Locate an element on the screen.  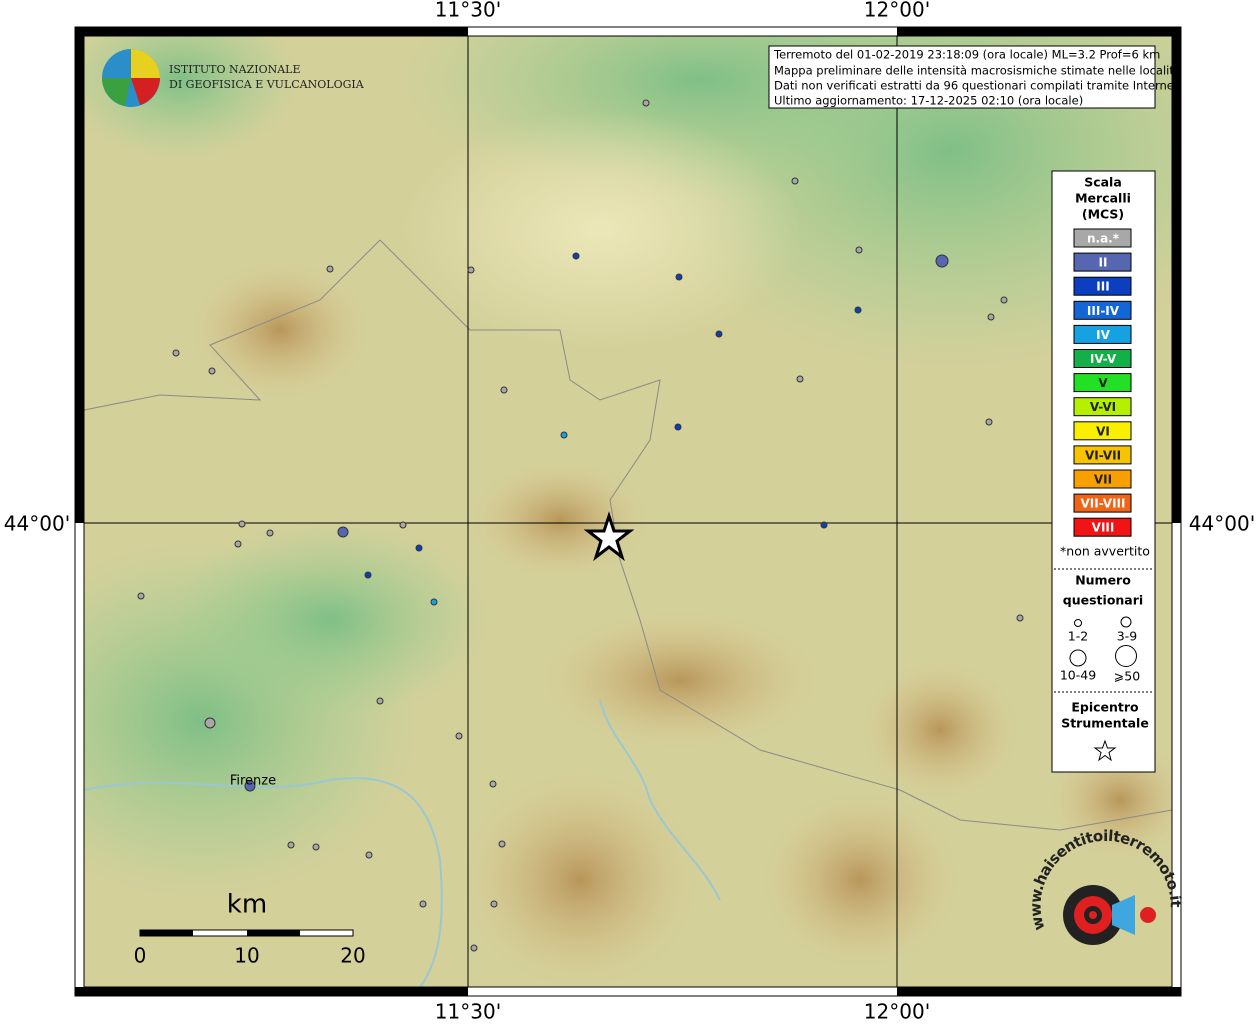
legend-label: VI-VII is located at coordinates (1103, 455).